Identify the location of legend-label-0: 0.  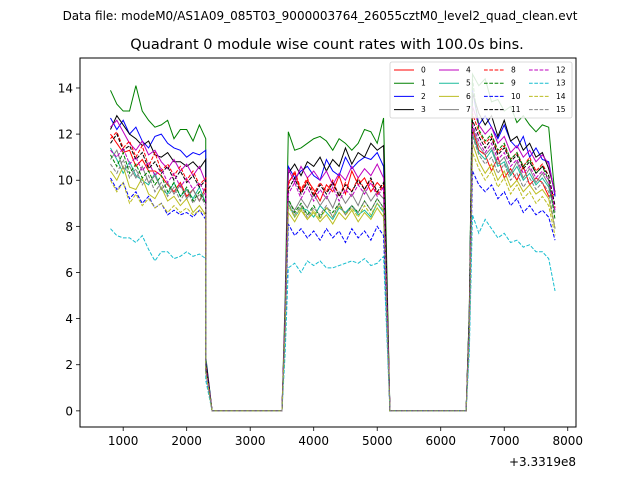
(423, 70).